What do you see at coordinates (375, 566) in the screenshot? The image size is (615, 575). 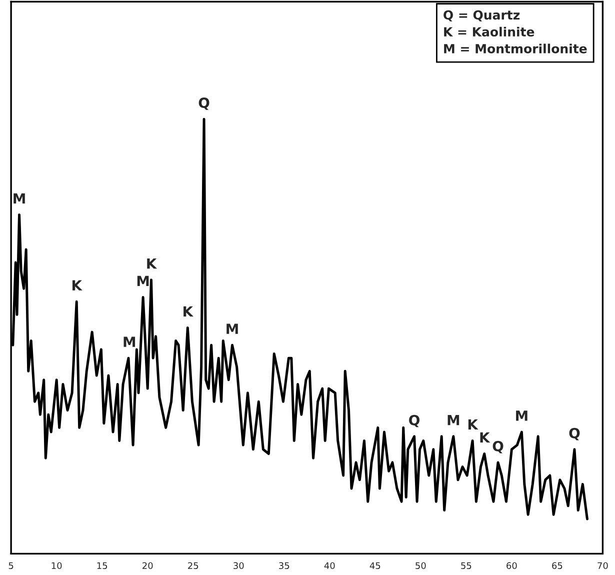 I see `x-tick-label: 45` at bounding box center [375, 566].